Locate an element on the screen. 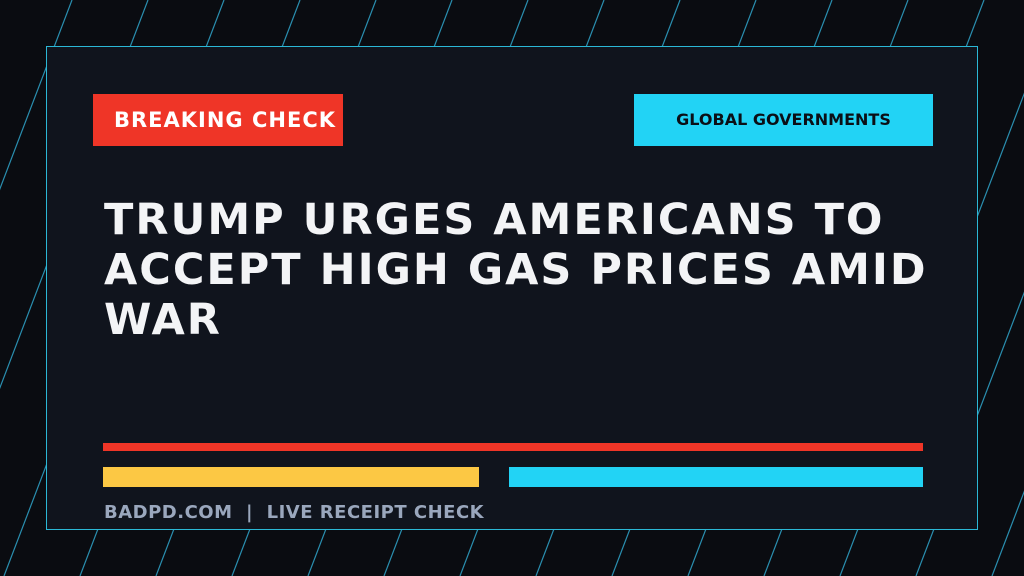  red-bar is located at coordinates (513, 447).